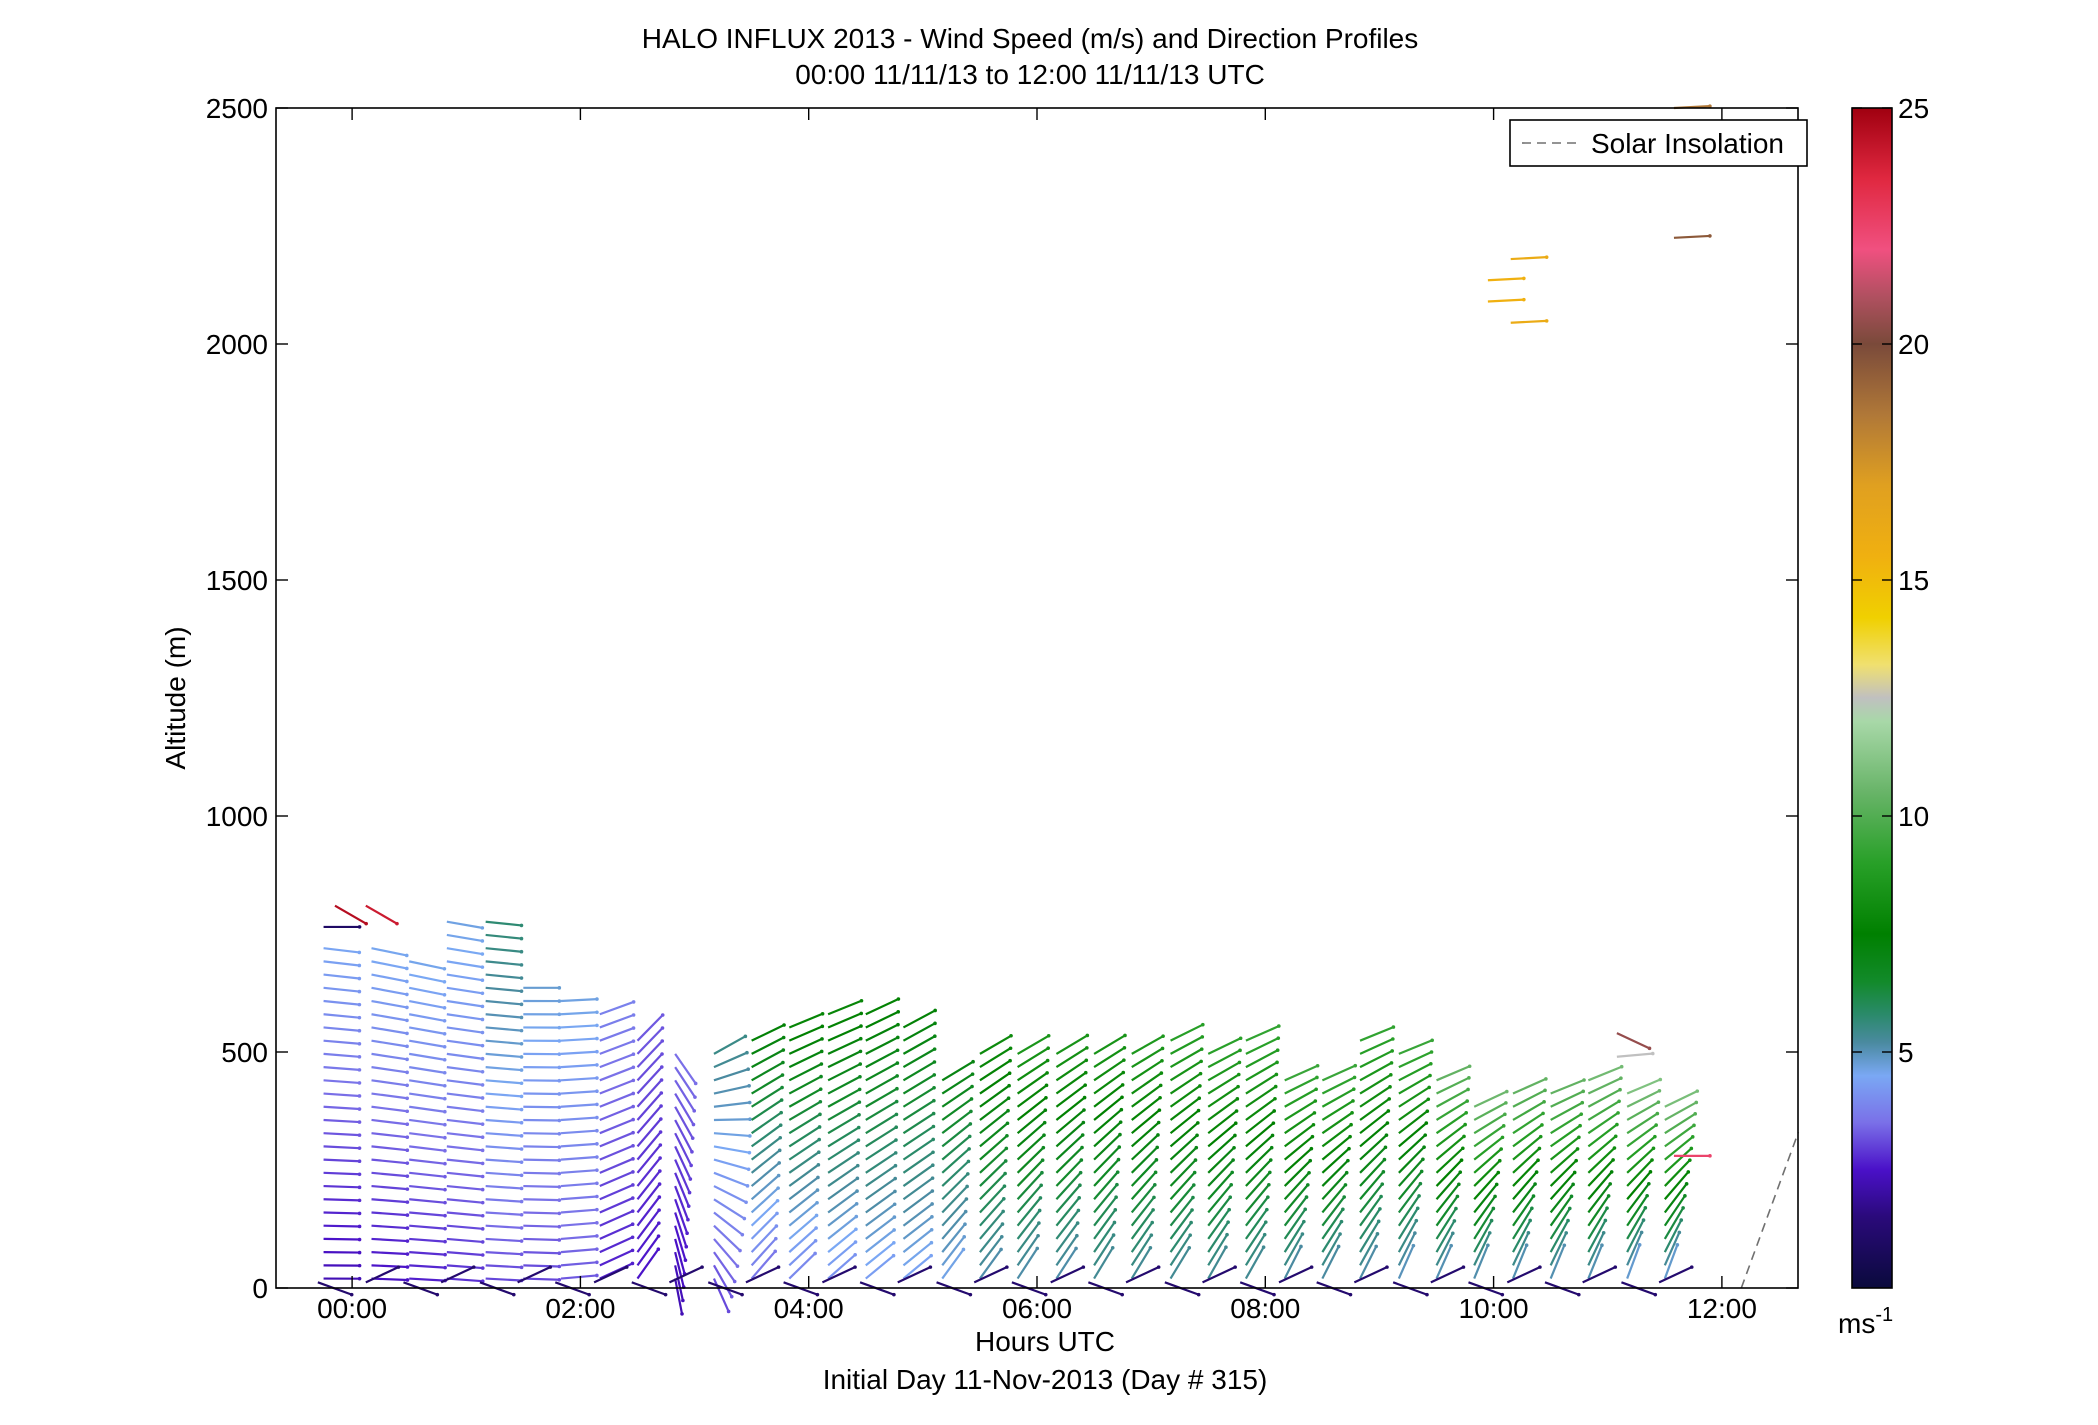 The width and height of the screenshot is (2098, 1425). What do you see at coordinates (1071, 1070) in the screenshot?
I see `wind-arrow-c19-l15-shaft` at bounding box center [1071, 1070].